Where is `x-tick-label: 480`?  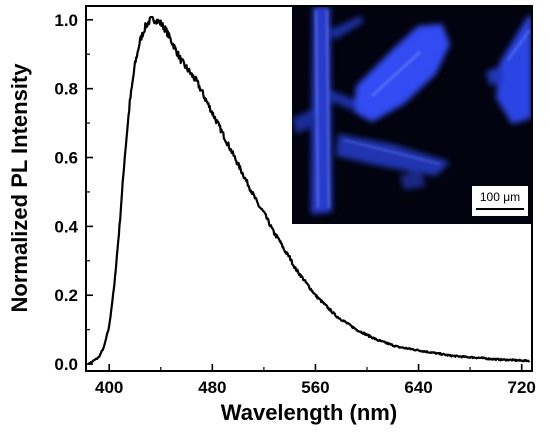
x-tick-label: 480 is located at coordinates (212, 387).